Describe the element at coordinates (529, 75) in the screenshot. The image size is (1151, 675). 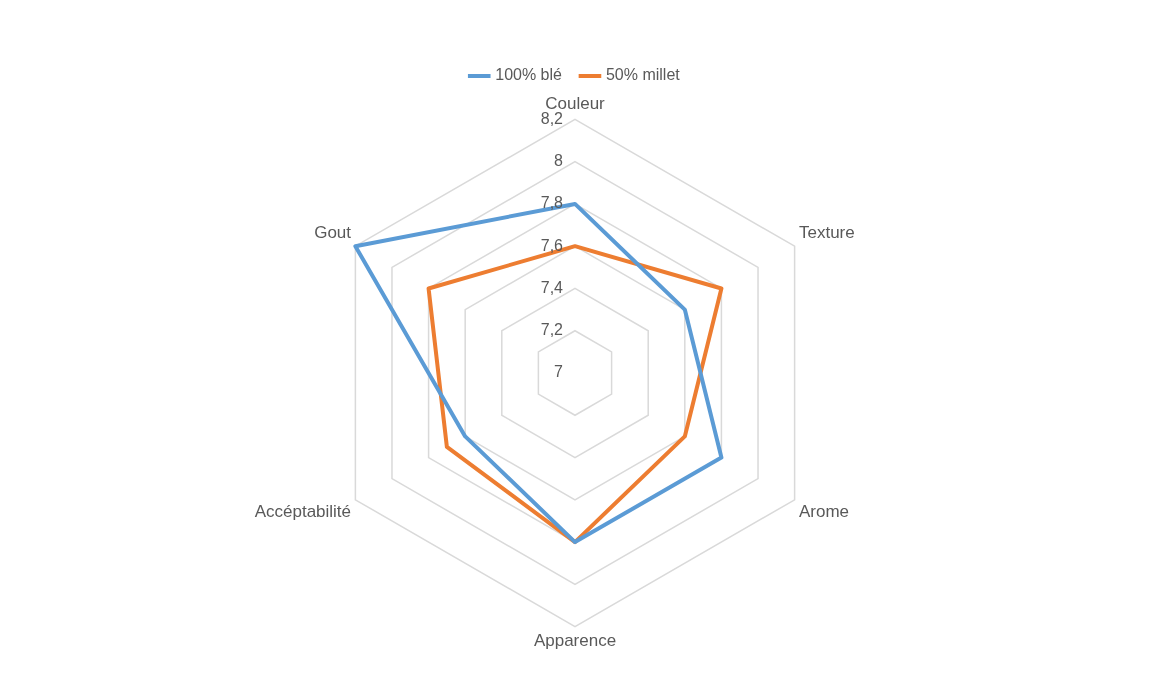
I see `legend-label: 100% blé` at that location.